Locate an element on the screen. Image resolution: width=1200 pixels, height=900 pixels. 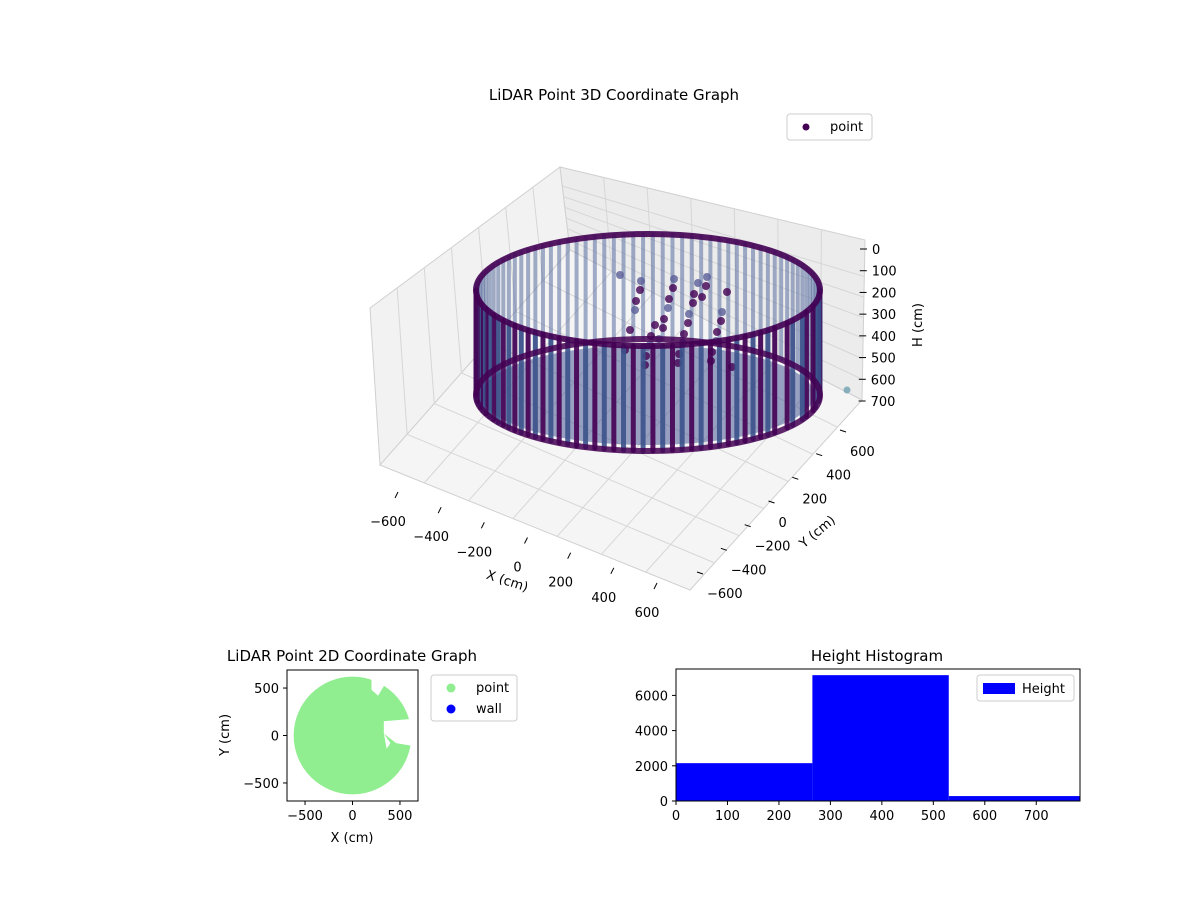
z-tick-label: 0 is located at coordinates (876, 250).